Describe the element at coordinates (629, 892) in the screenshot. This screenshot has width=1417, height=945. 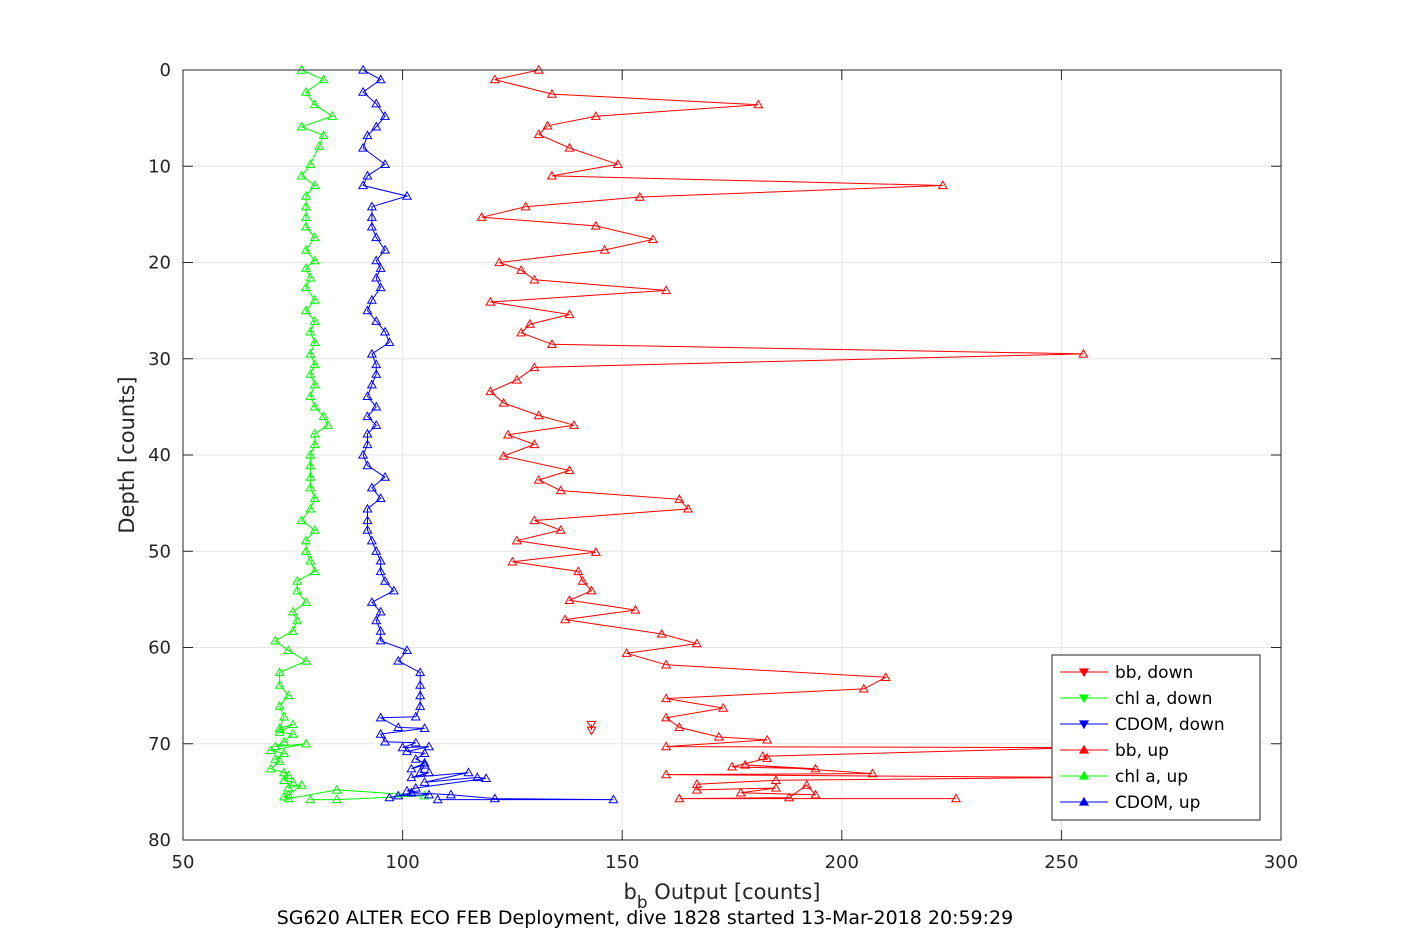
I see `x-axis-label-main: b` at that location.